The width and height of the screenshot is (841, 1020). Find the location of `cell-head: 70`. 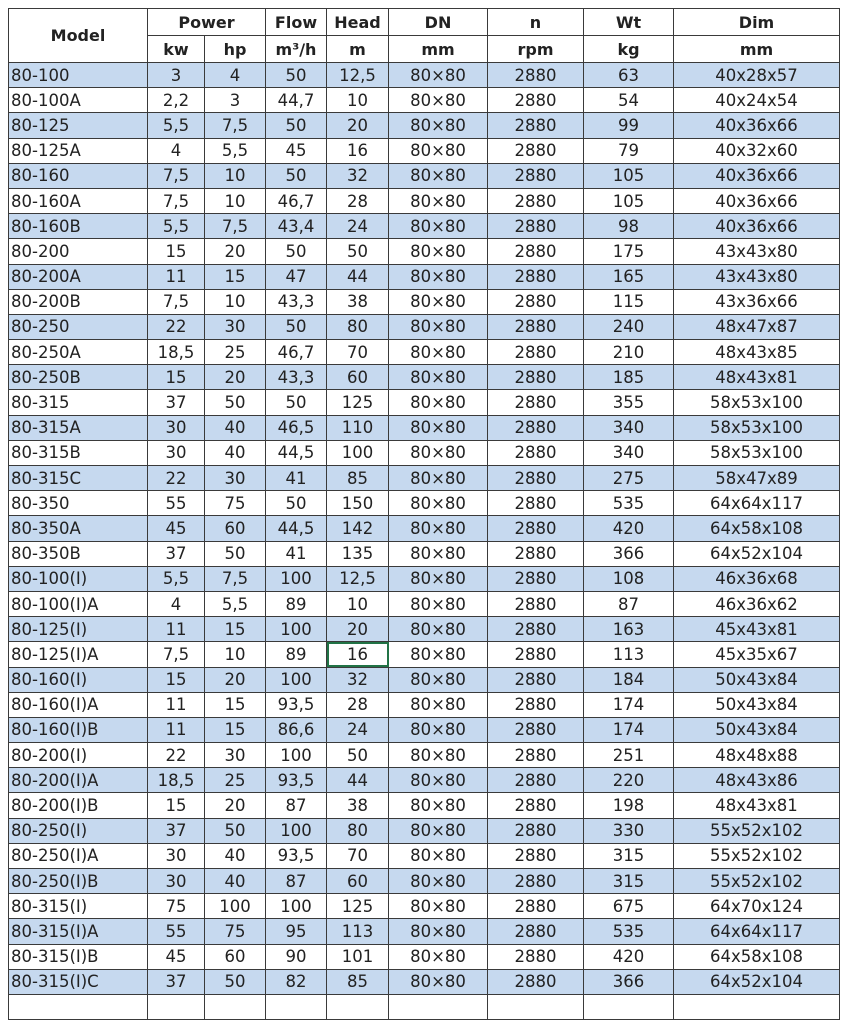

cell-head: 70 is located at coordinates (357, 856).